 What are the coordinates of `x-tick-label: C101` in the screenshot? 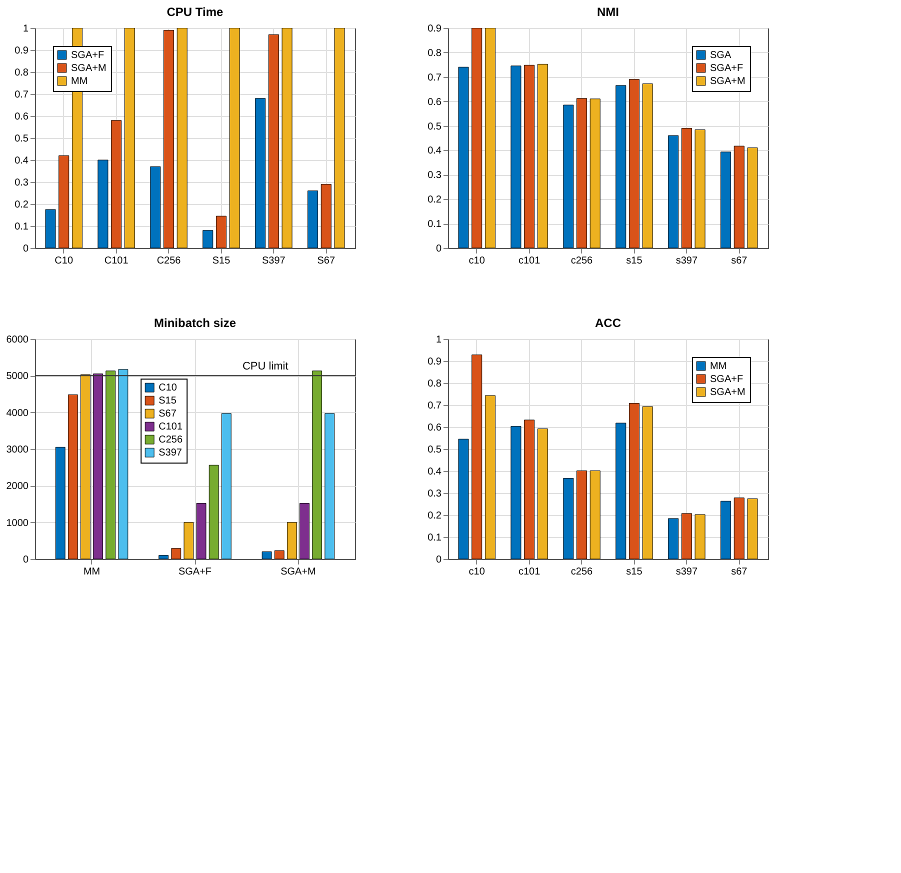 It's located at (116, 261).